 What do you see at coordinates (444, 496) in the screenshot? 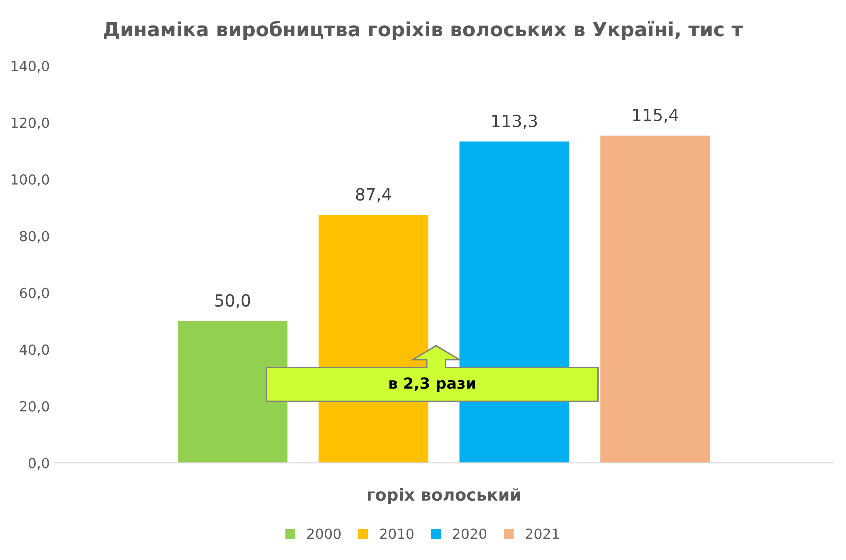
I see `x-tick-label: горіх волоський` at bounding box center [444, 496].